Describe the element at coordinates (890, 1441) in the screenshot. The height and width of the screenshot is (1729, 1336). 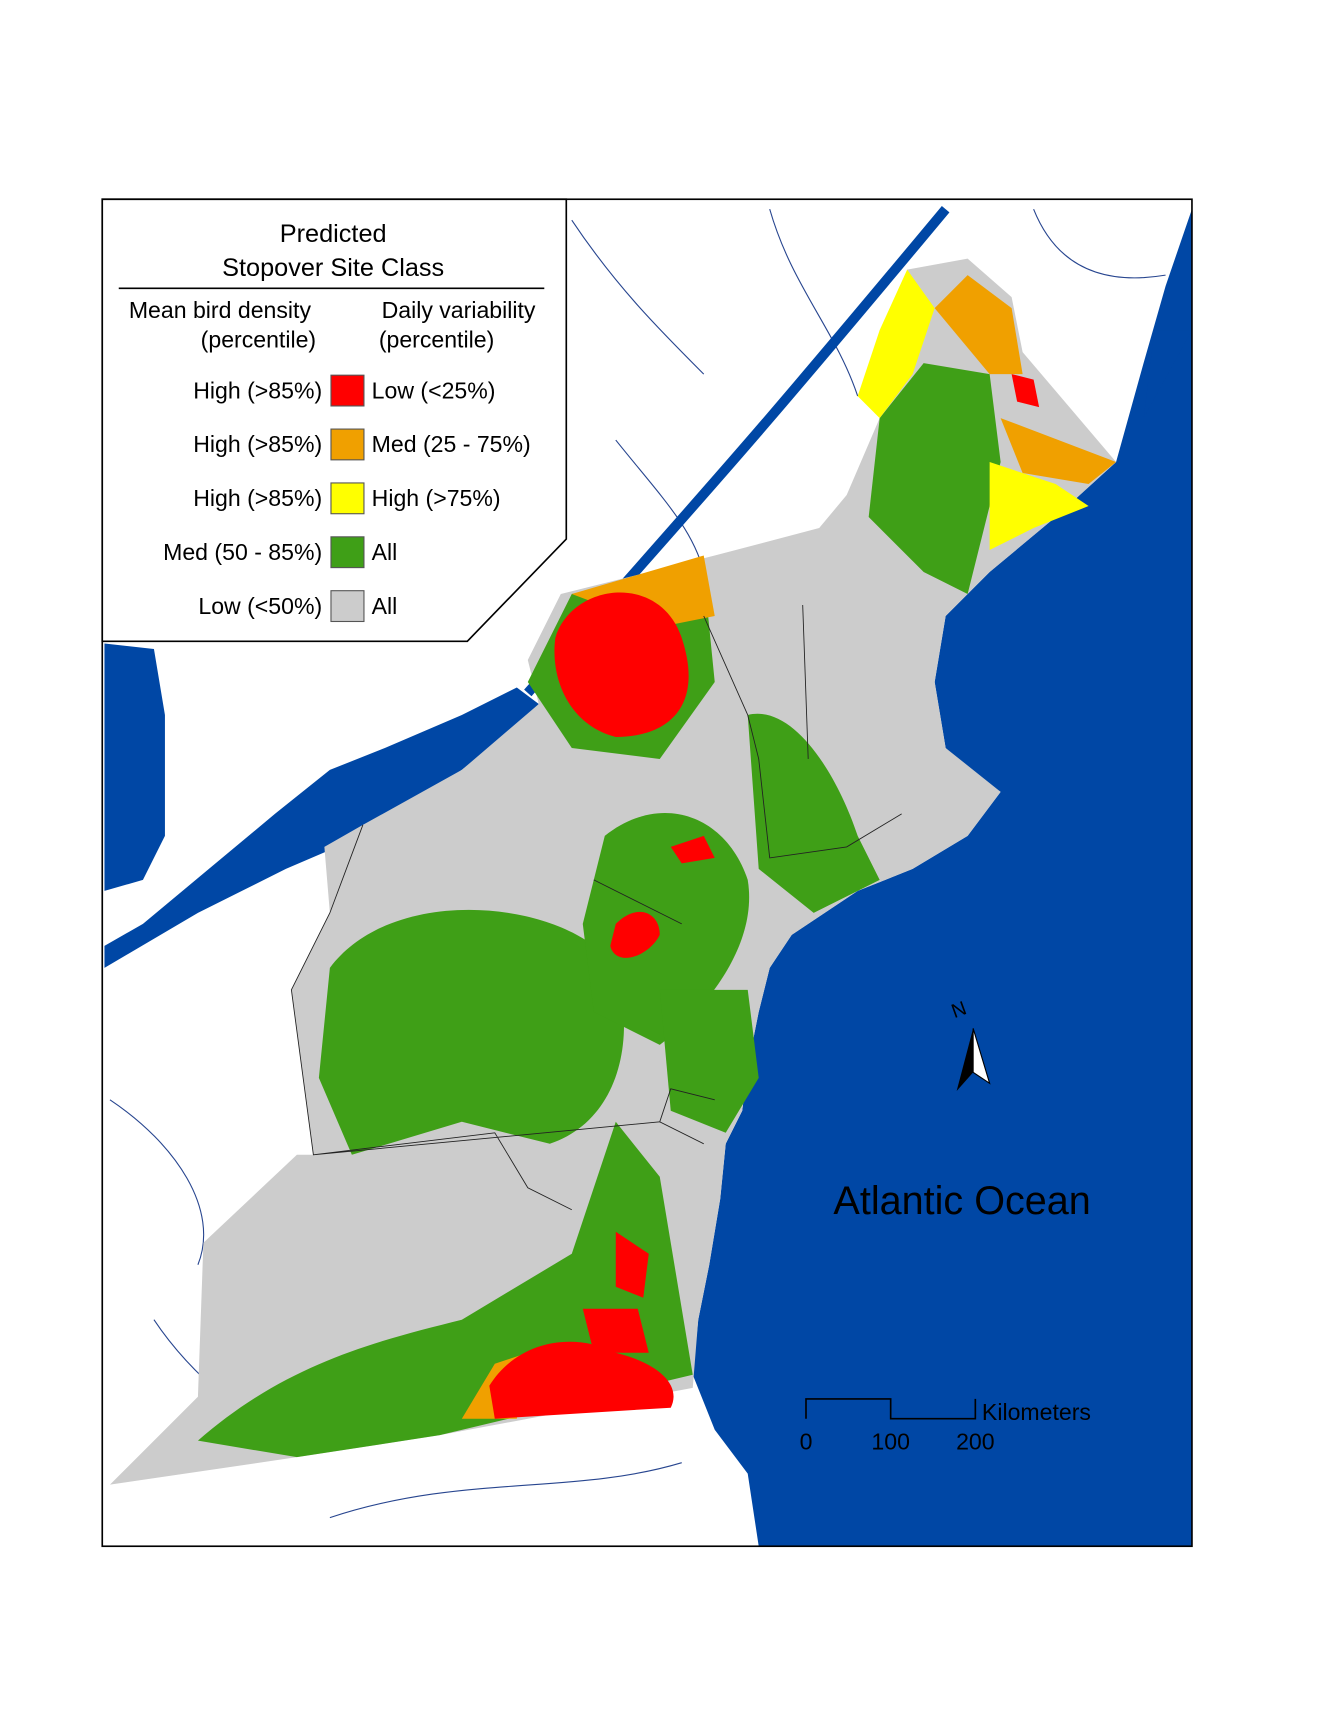
I see `scale-tick-label: 100` at that location.